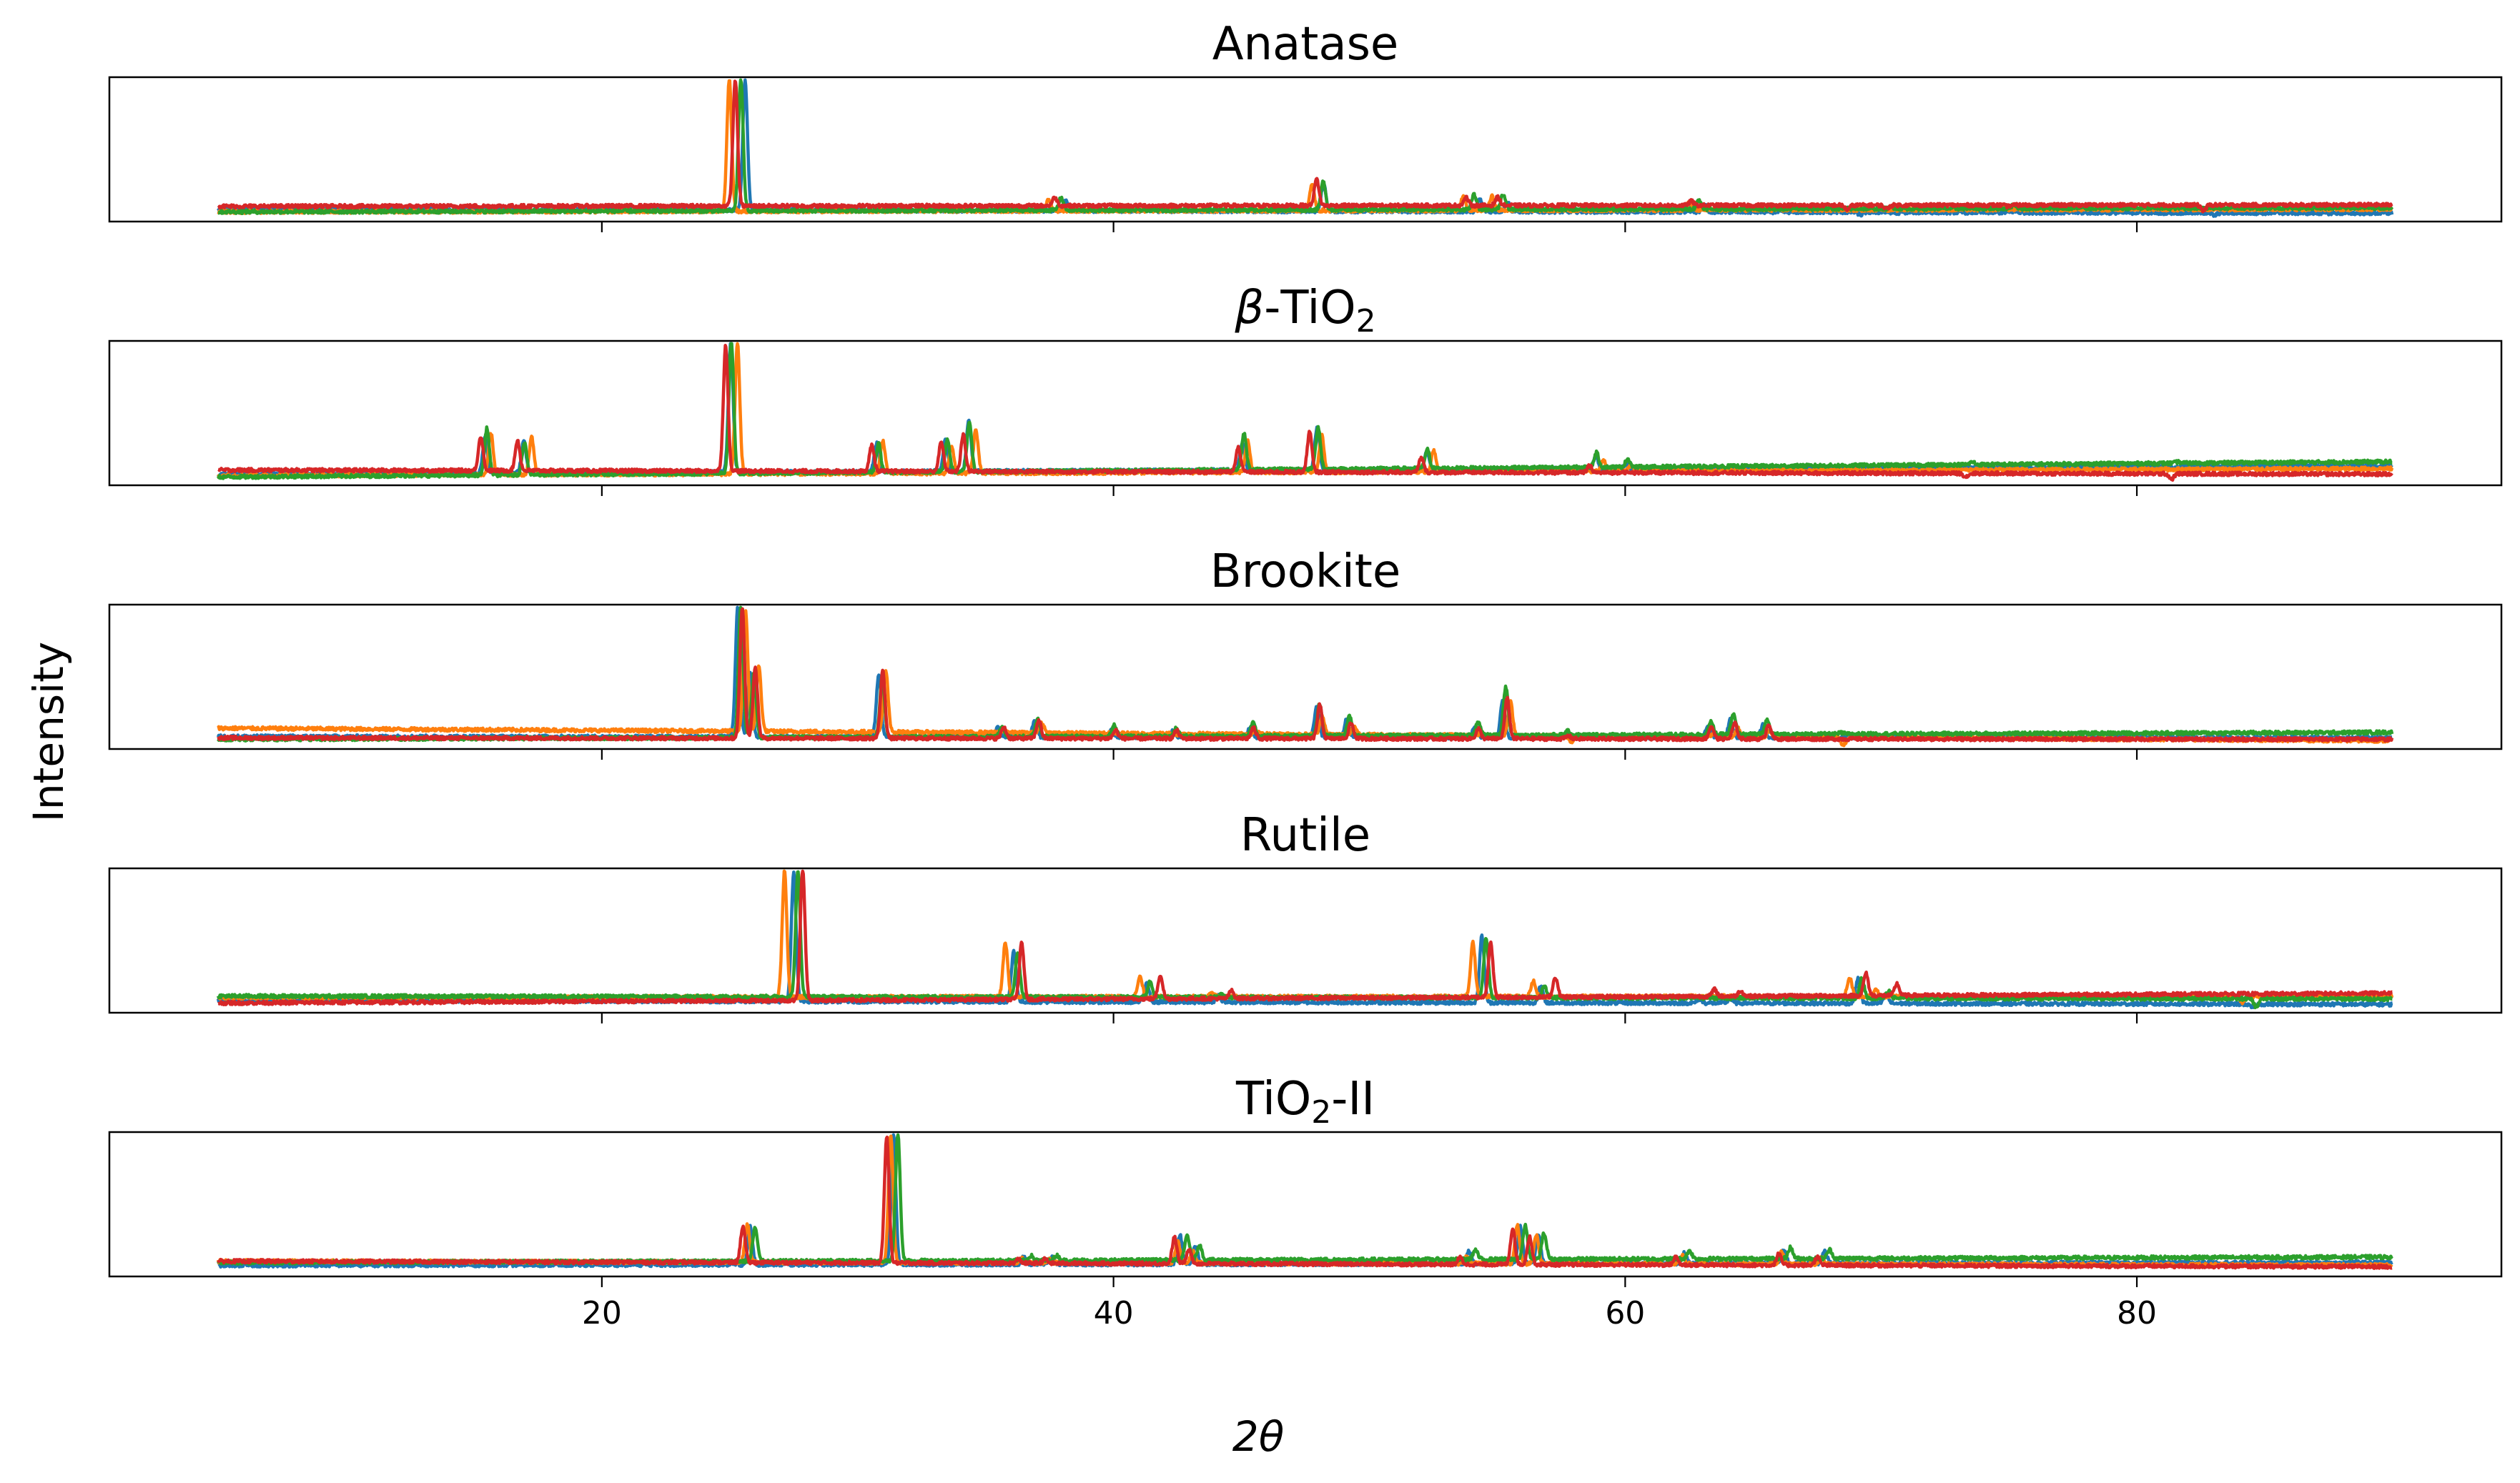  I want to click on panel-title: TiO2-II, so click(1305, 1102).